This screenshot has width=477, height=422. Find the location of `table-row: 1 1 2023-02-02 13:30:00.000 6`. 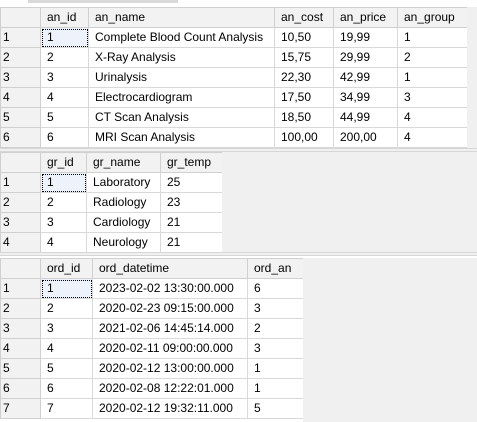

table-row: 1 1 2023-02-02 13:30:00.000 6 is located at coordinates (152, 288).